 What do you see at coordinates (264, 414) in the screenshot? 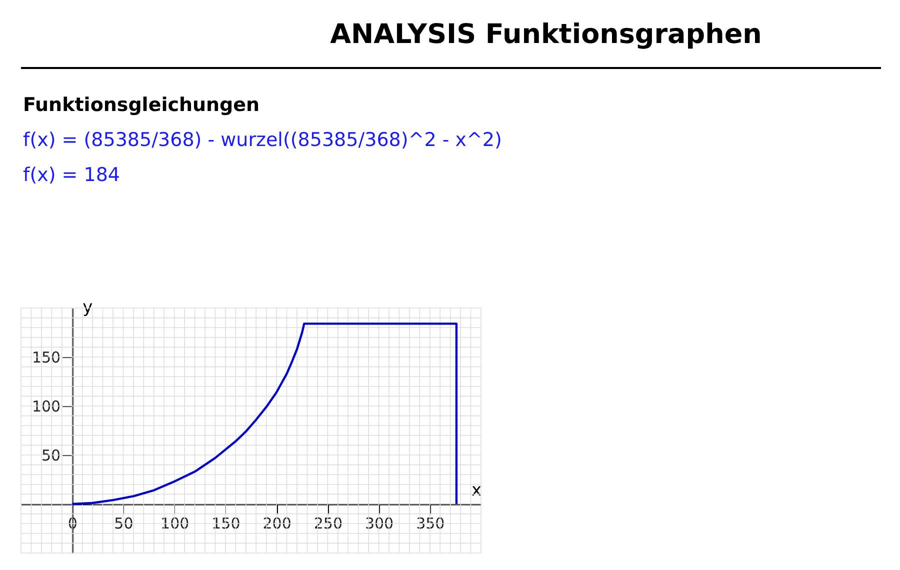
I see `line-series` at bounding box center [264, 414].